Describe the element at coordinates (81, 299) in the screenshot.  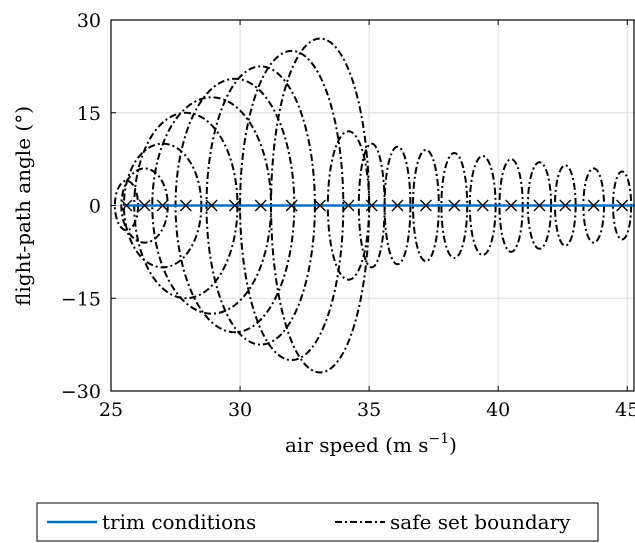
I see `y-tick-label: −15` at that location.